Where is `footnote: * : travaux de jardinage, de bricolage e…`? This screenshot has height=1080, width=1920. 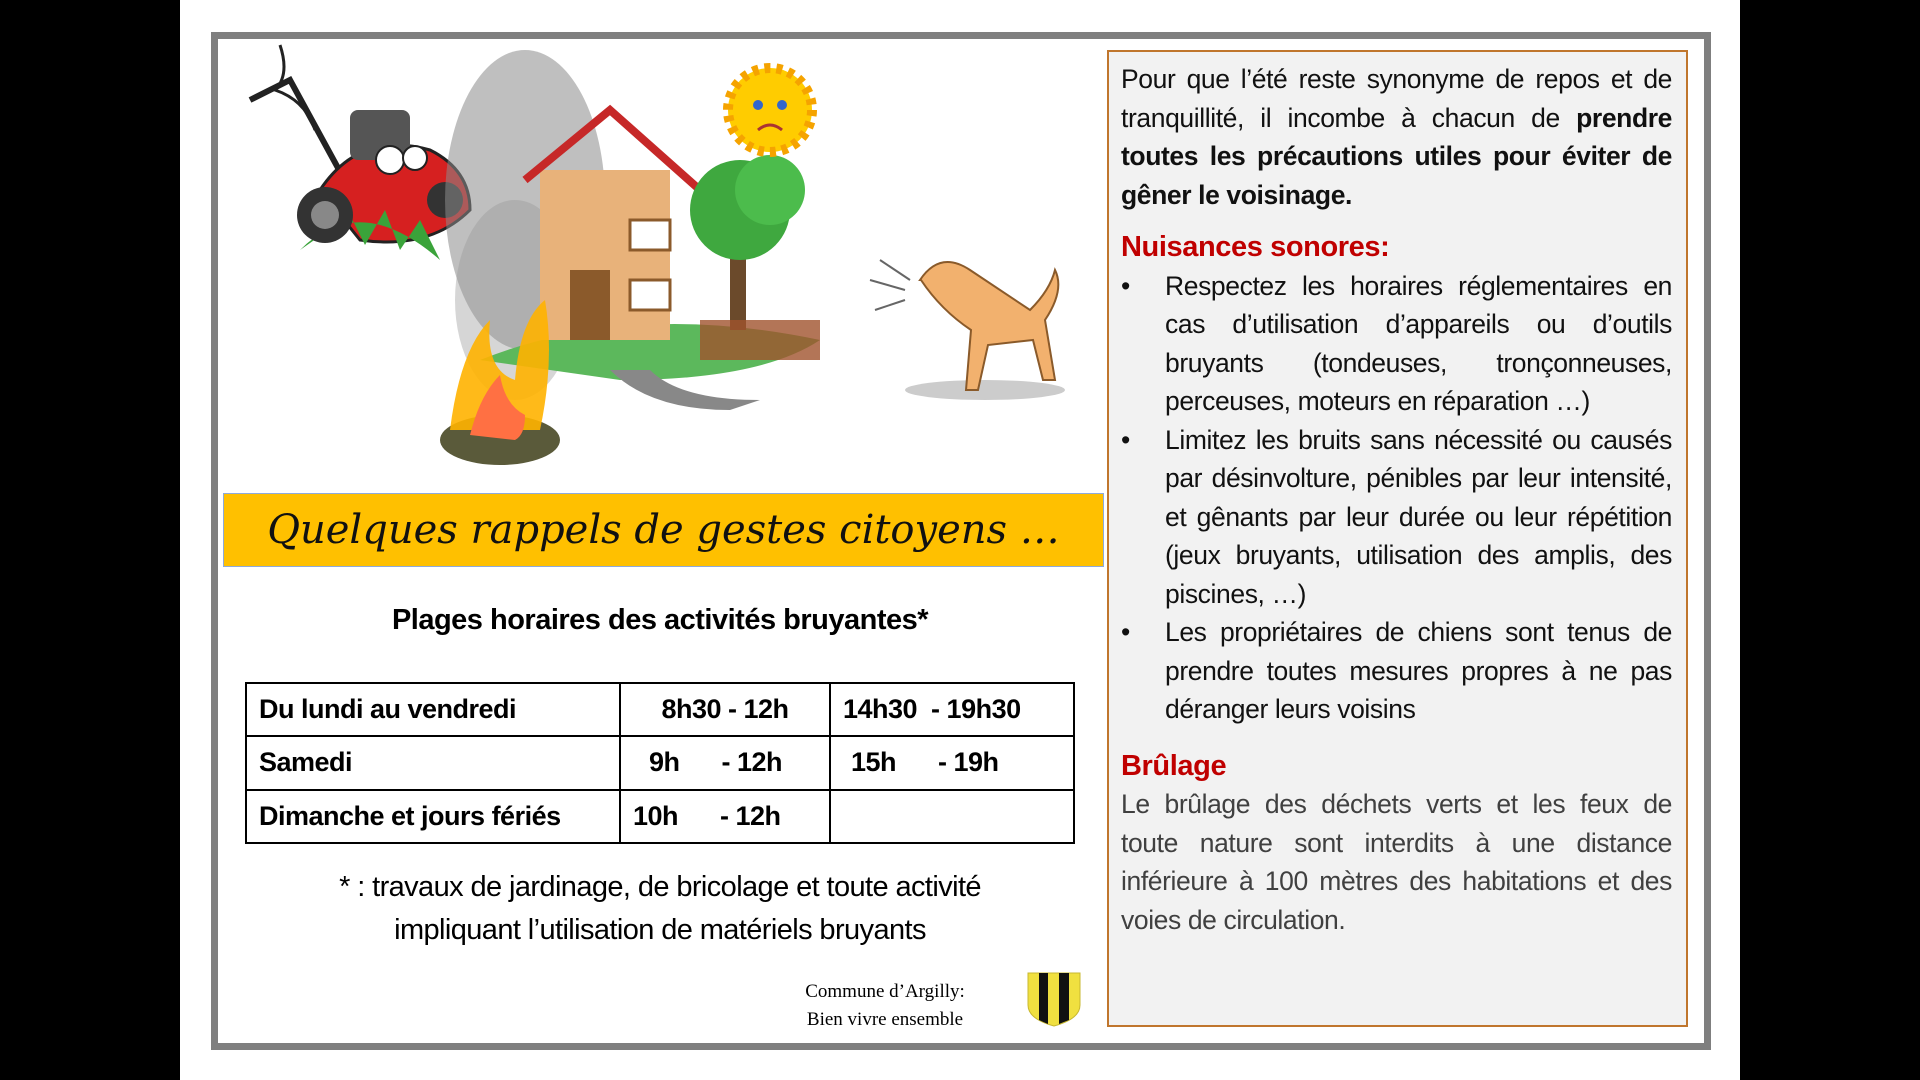
footnote: * : travaux de jardinage, de bricolage e… is located at coordinates (660, 909).